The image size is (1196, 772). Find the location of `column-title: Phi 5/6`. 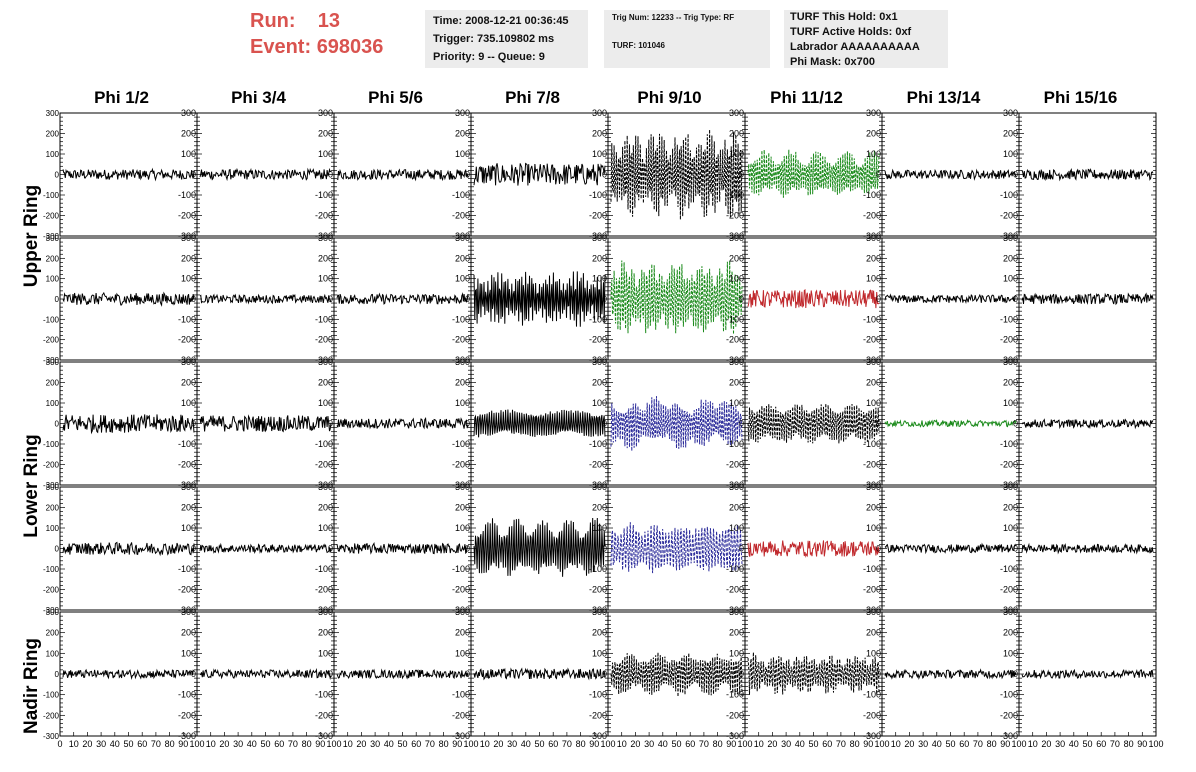

column-title: Phi 5/6 is located at coordinates (395, 97).